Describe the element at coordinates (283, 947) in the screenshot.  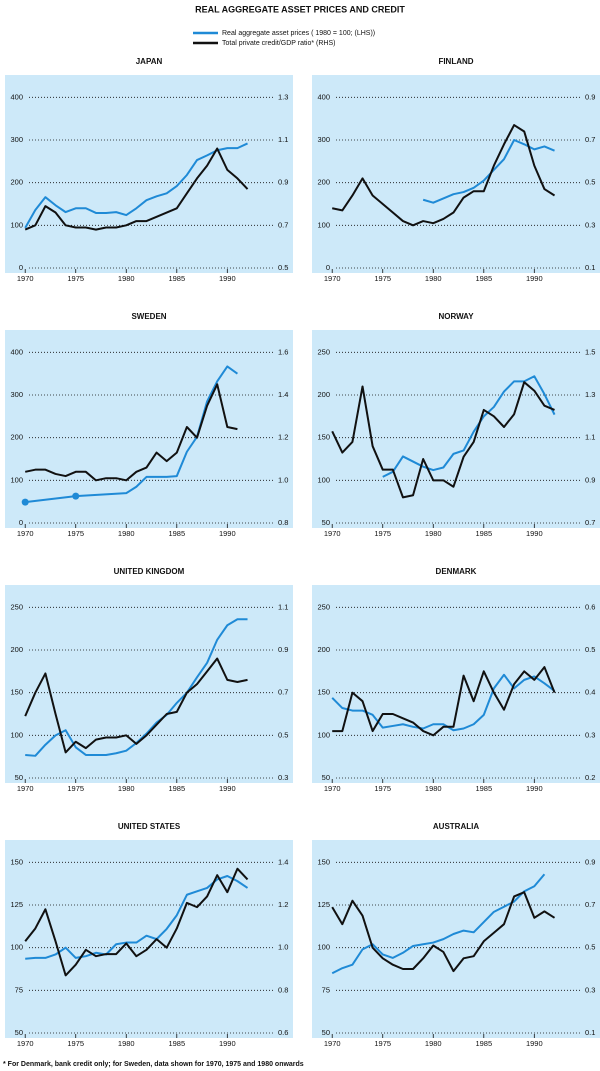
I see `y2-tick-label: 1.0` at that location.